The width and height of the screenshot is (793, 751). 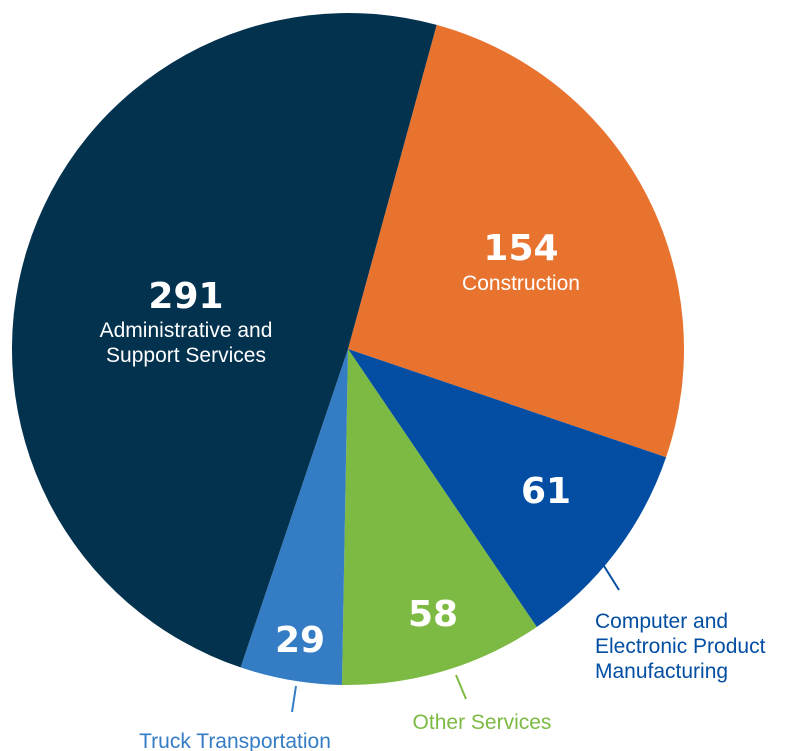 What do you see at coordinates (235, 740) in the screenshot?
I see `slice-category-label: Truck Transportation` at bounding box center [235, 740].